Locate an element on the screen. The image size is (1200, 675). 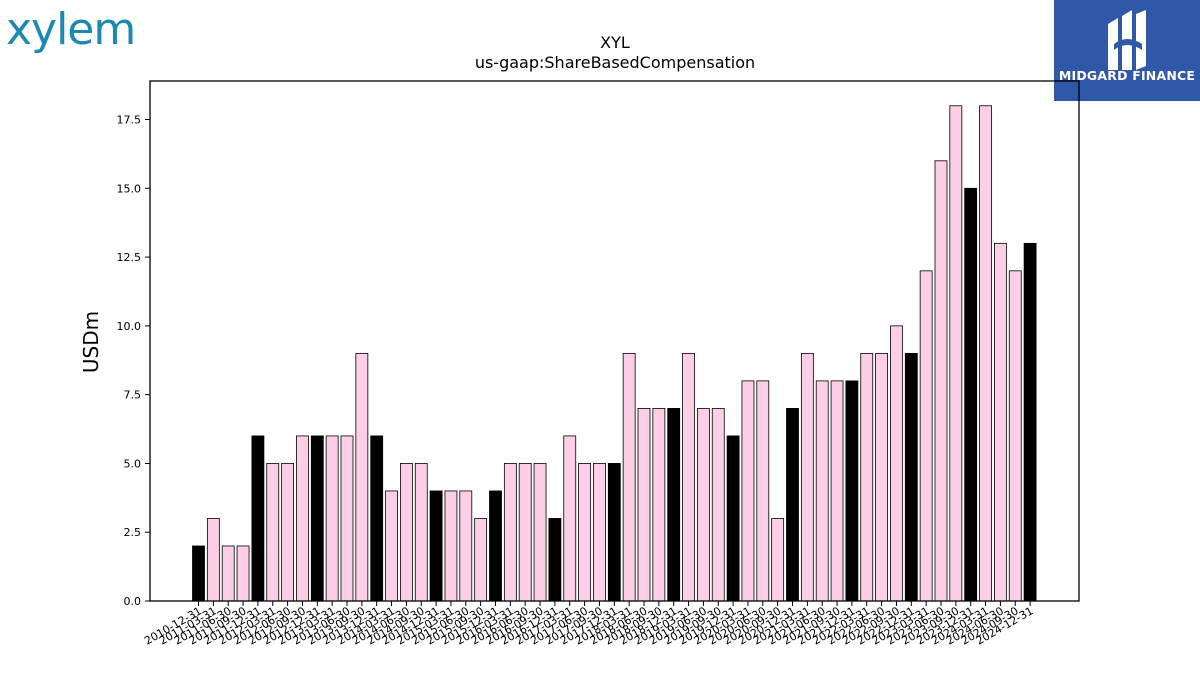
y-tick-label: 2.5 is located at coordinates (133, 532).